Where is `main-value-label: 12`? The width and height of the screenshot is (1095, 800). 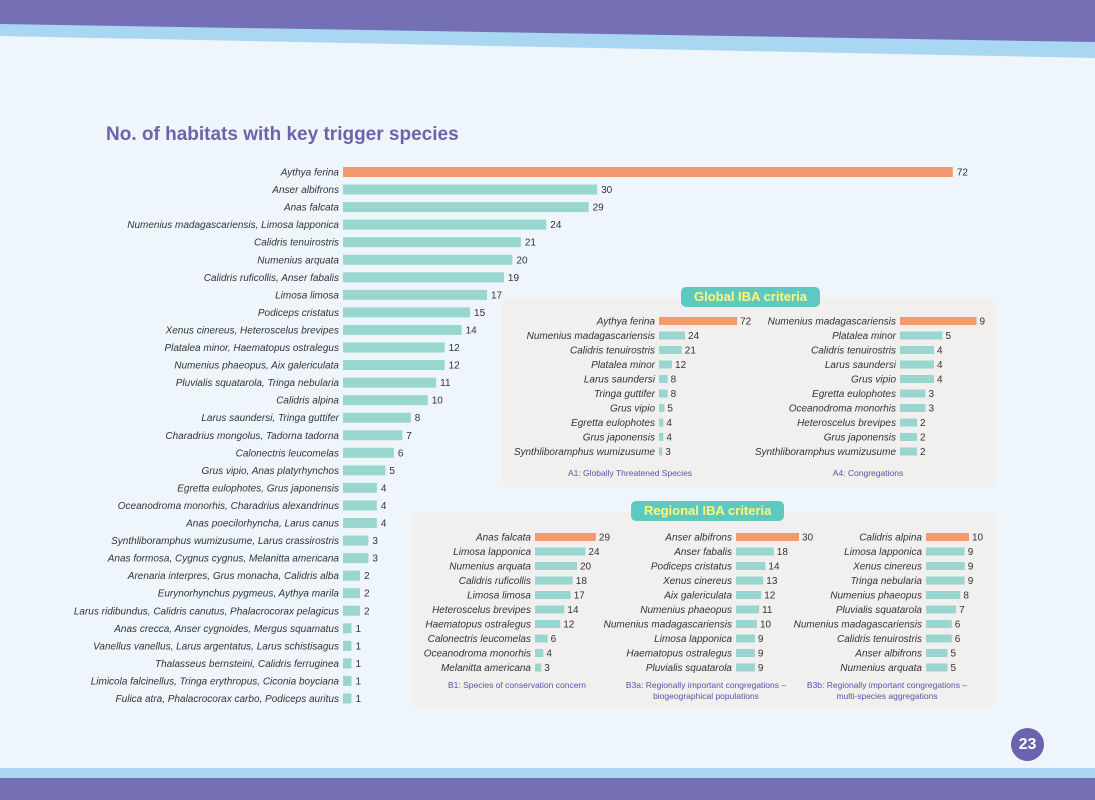 main-value-label: 12 is located at coordinates (455, 366).